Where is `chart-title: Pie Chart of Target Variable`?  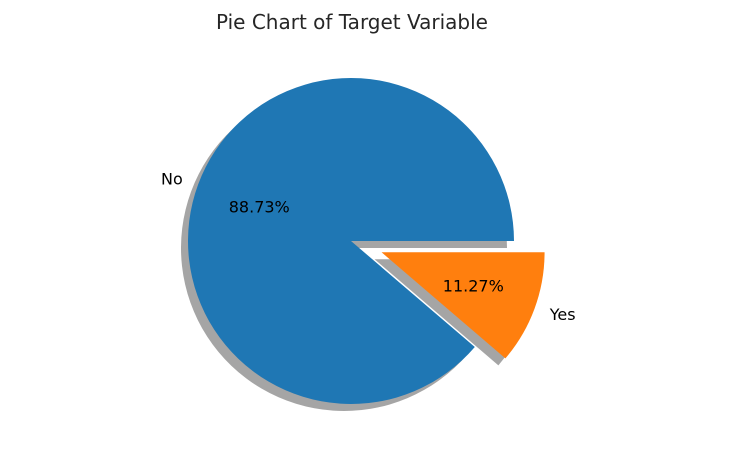
chart-title: Pie Chart of Target Variable is located at coordinates (352, 22).